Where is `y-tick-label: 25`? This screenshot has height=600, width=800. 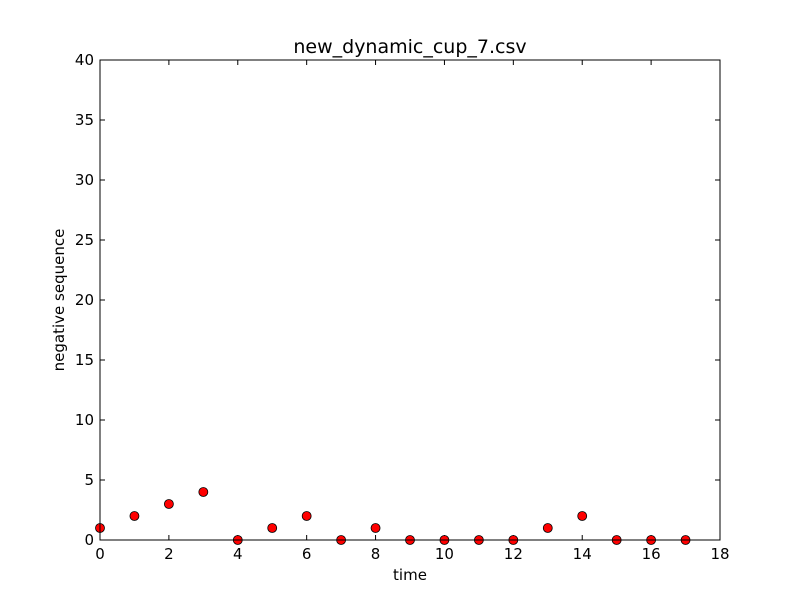 y-tick-label: 25 is located at coordinates (84, 240).